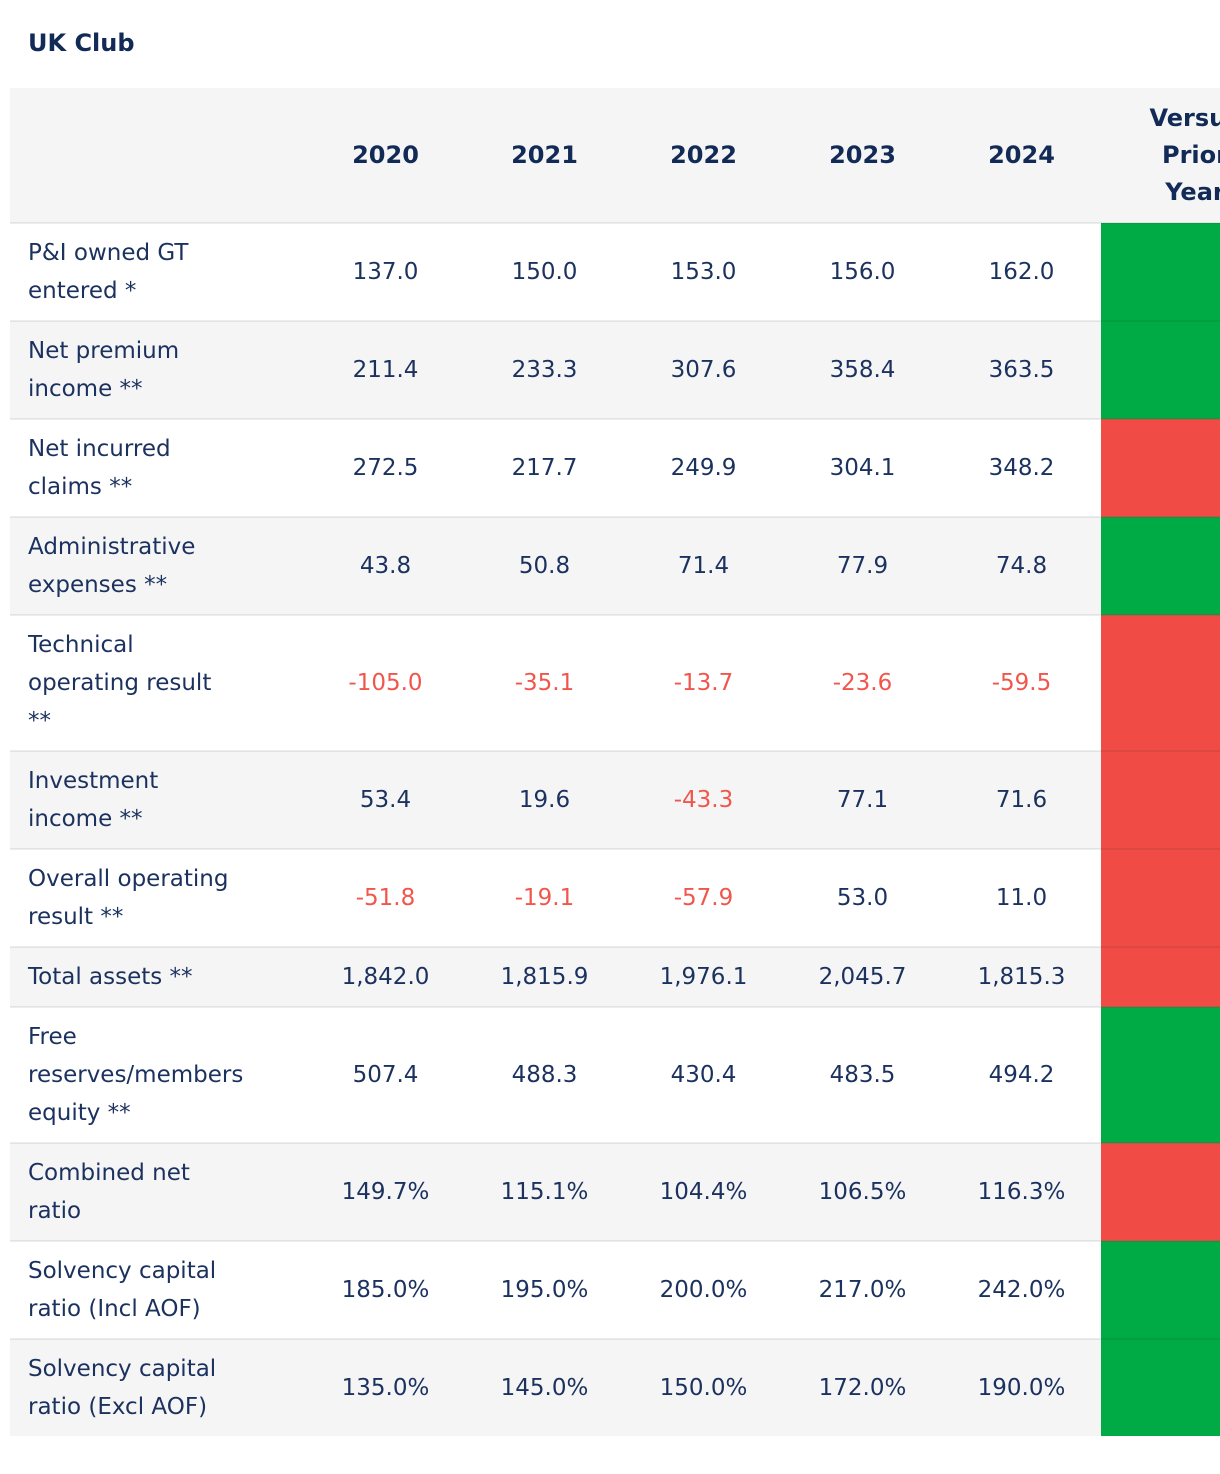 The height and width of the screenshot is (1474, 1220). What do you see at coordinates (158, 799) in the screenshot?
I see `row-label: Investment income **` at bounding box center [158, 799].